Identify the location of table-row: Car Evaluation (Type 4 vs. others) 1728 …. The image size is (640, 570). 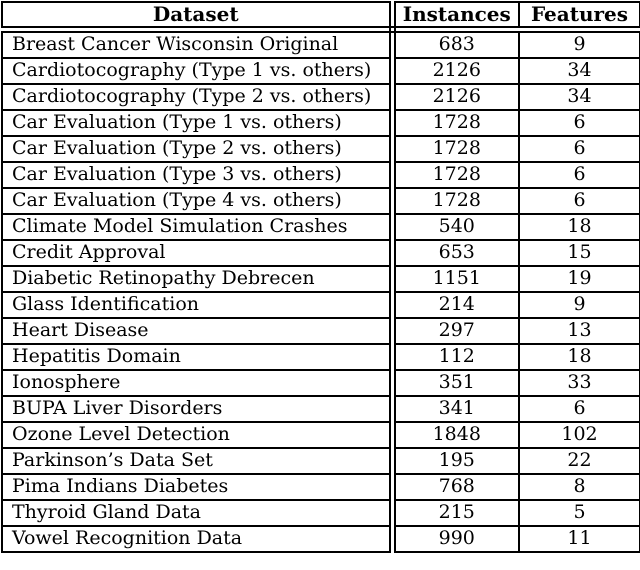
(320, 201).